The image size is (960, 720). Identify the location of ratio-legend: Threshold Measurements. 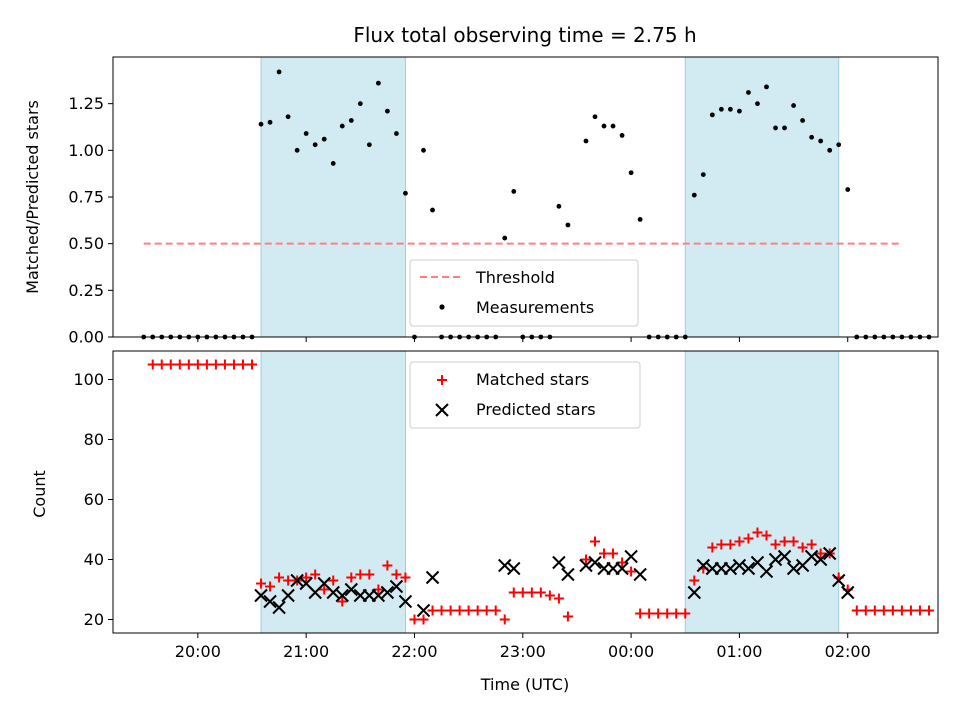
(524, 293).